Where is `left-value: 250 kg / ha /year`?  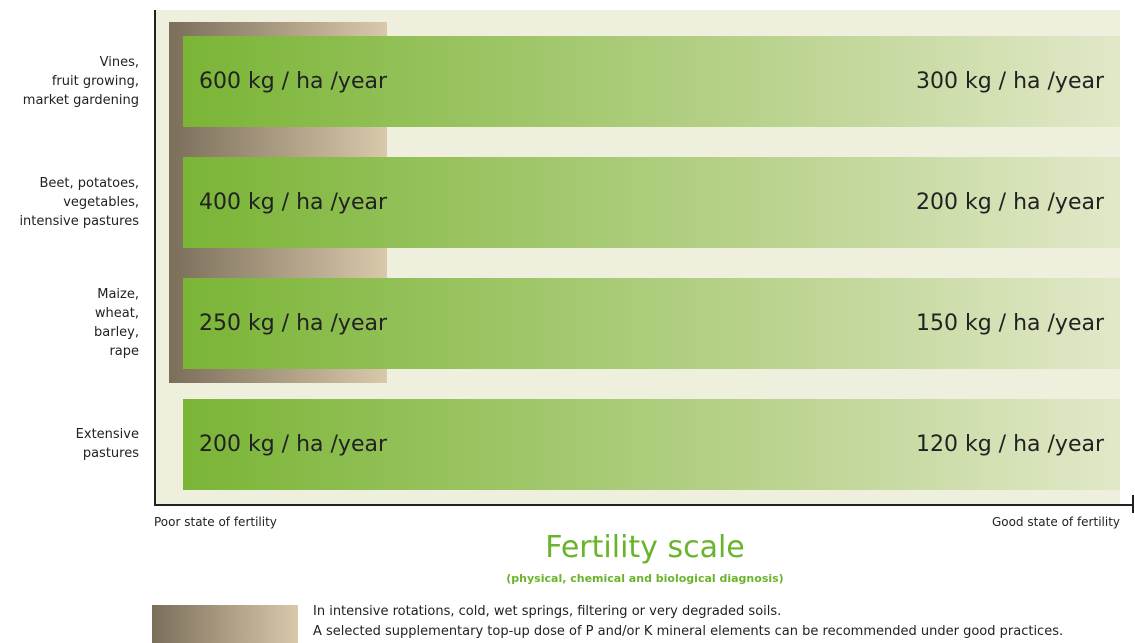
left-value: 250 kg / ha /year is located at coordinates (293, 323).